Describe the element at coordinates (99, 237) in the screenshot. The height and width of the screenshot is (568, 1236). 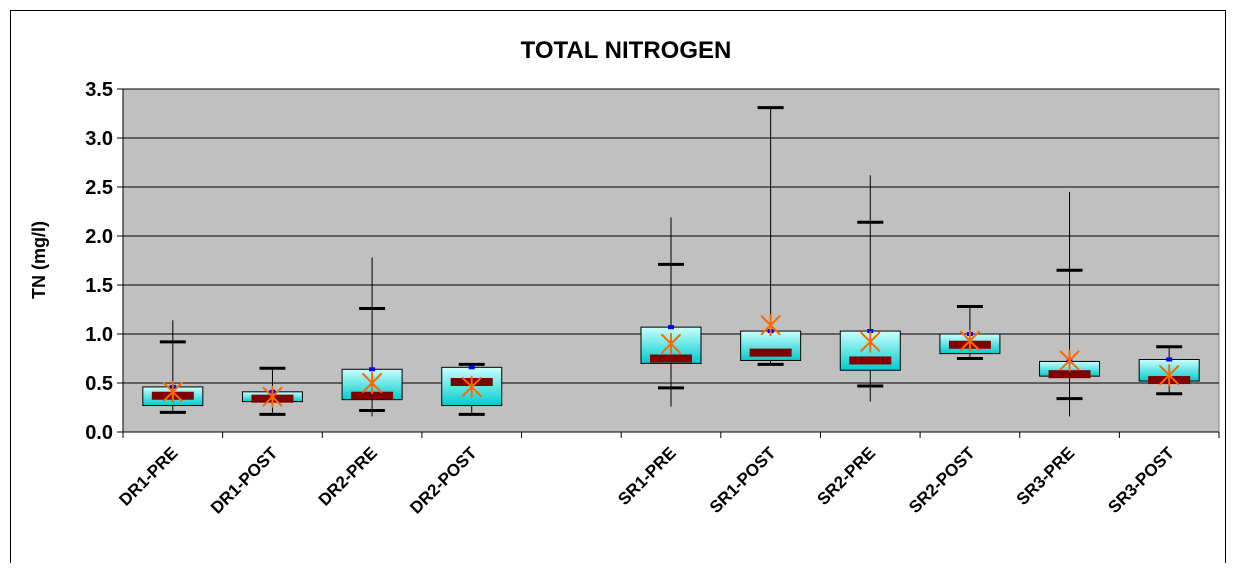
I see `y-tick-label: 2.0` at that location.